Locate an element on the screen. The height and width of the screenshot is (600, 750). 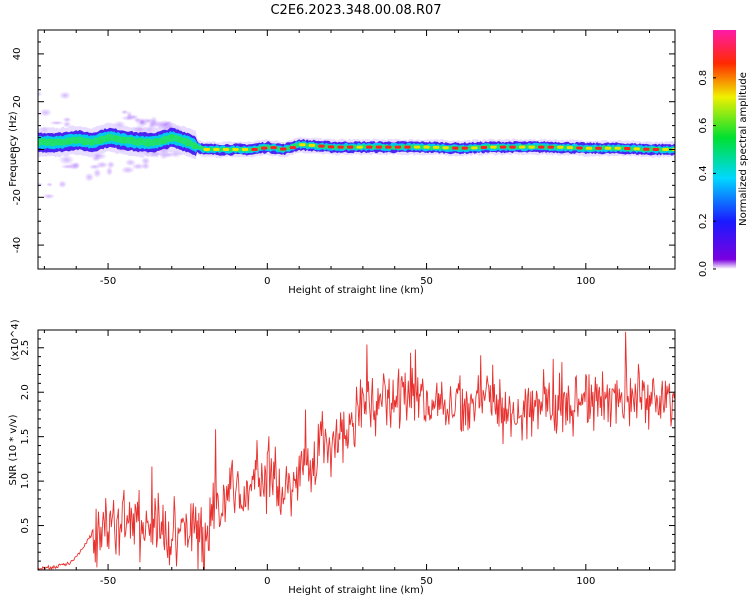
colorbar-tick-label: 0.4 is located at coordinates (703, 173).